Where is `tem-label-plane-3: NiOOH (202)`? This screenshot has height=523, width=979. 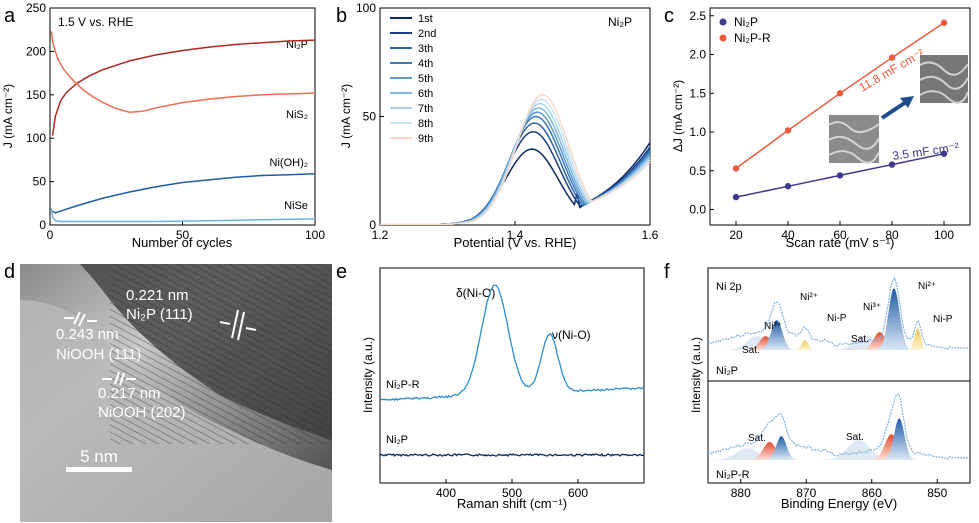
tem-label-plane-3: NiOOH (202) is located at coordinates (142, 412).